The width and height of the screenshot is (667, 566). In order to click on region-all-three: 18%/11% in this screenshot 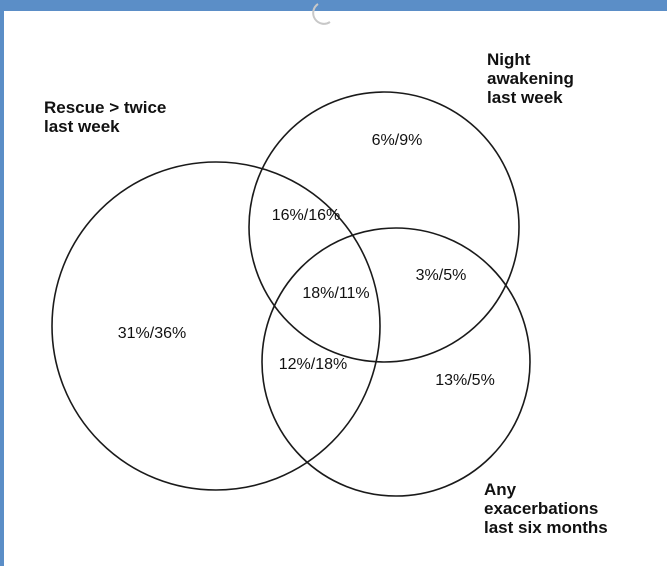, I will do `click(336, 293)`.